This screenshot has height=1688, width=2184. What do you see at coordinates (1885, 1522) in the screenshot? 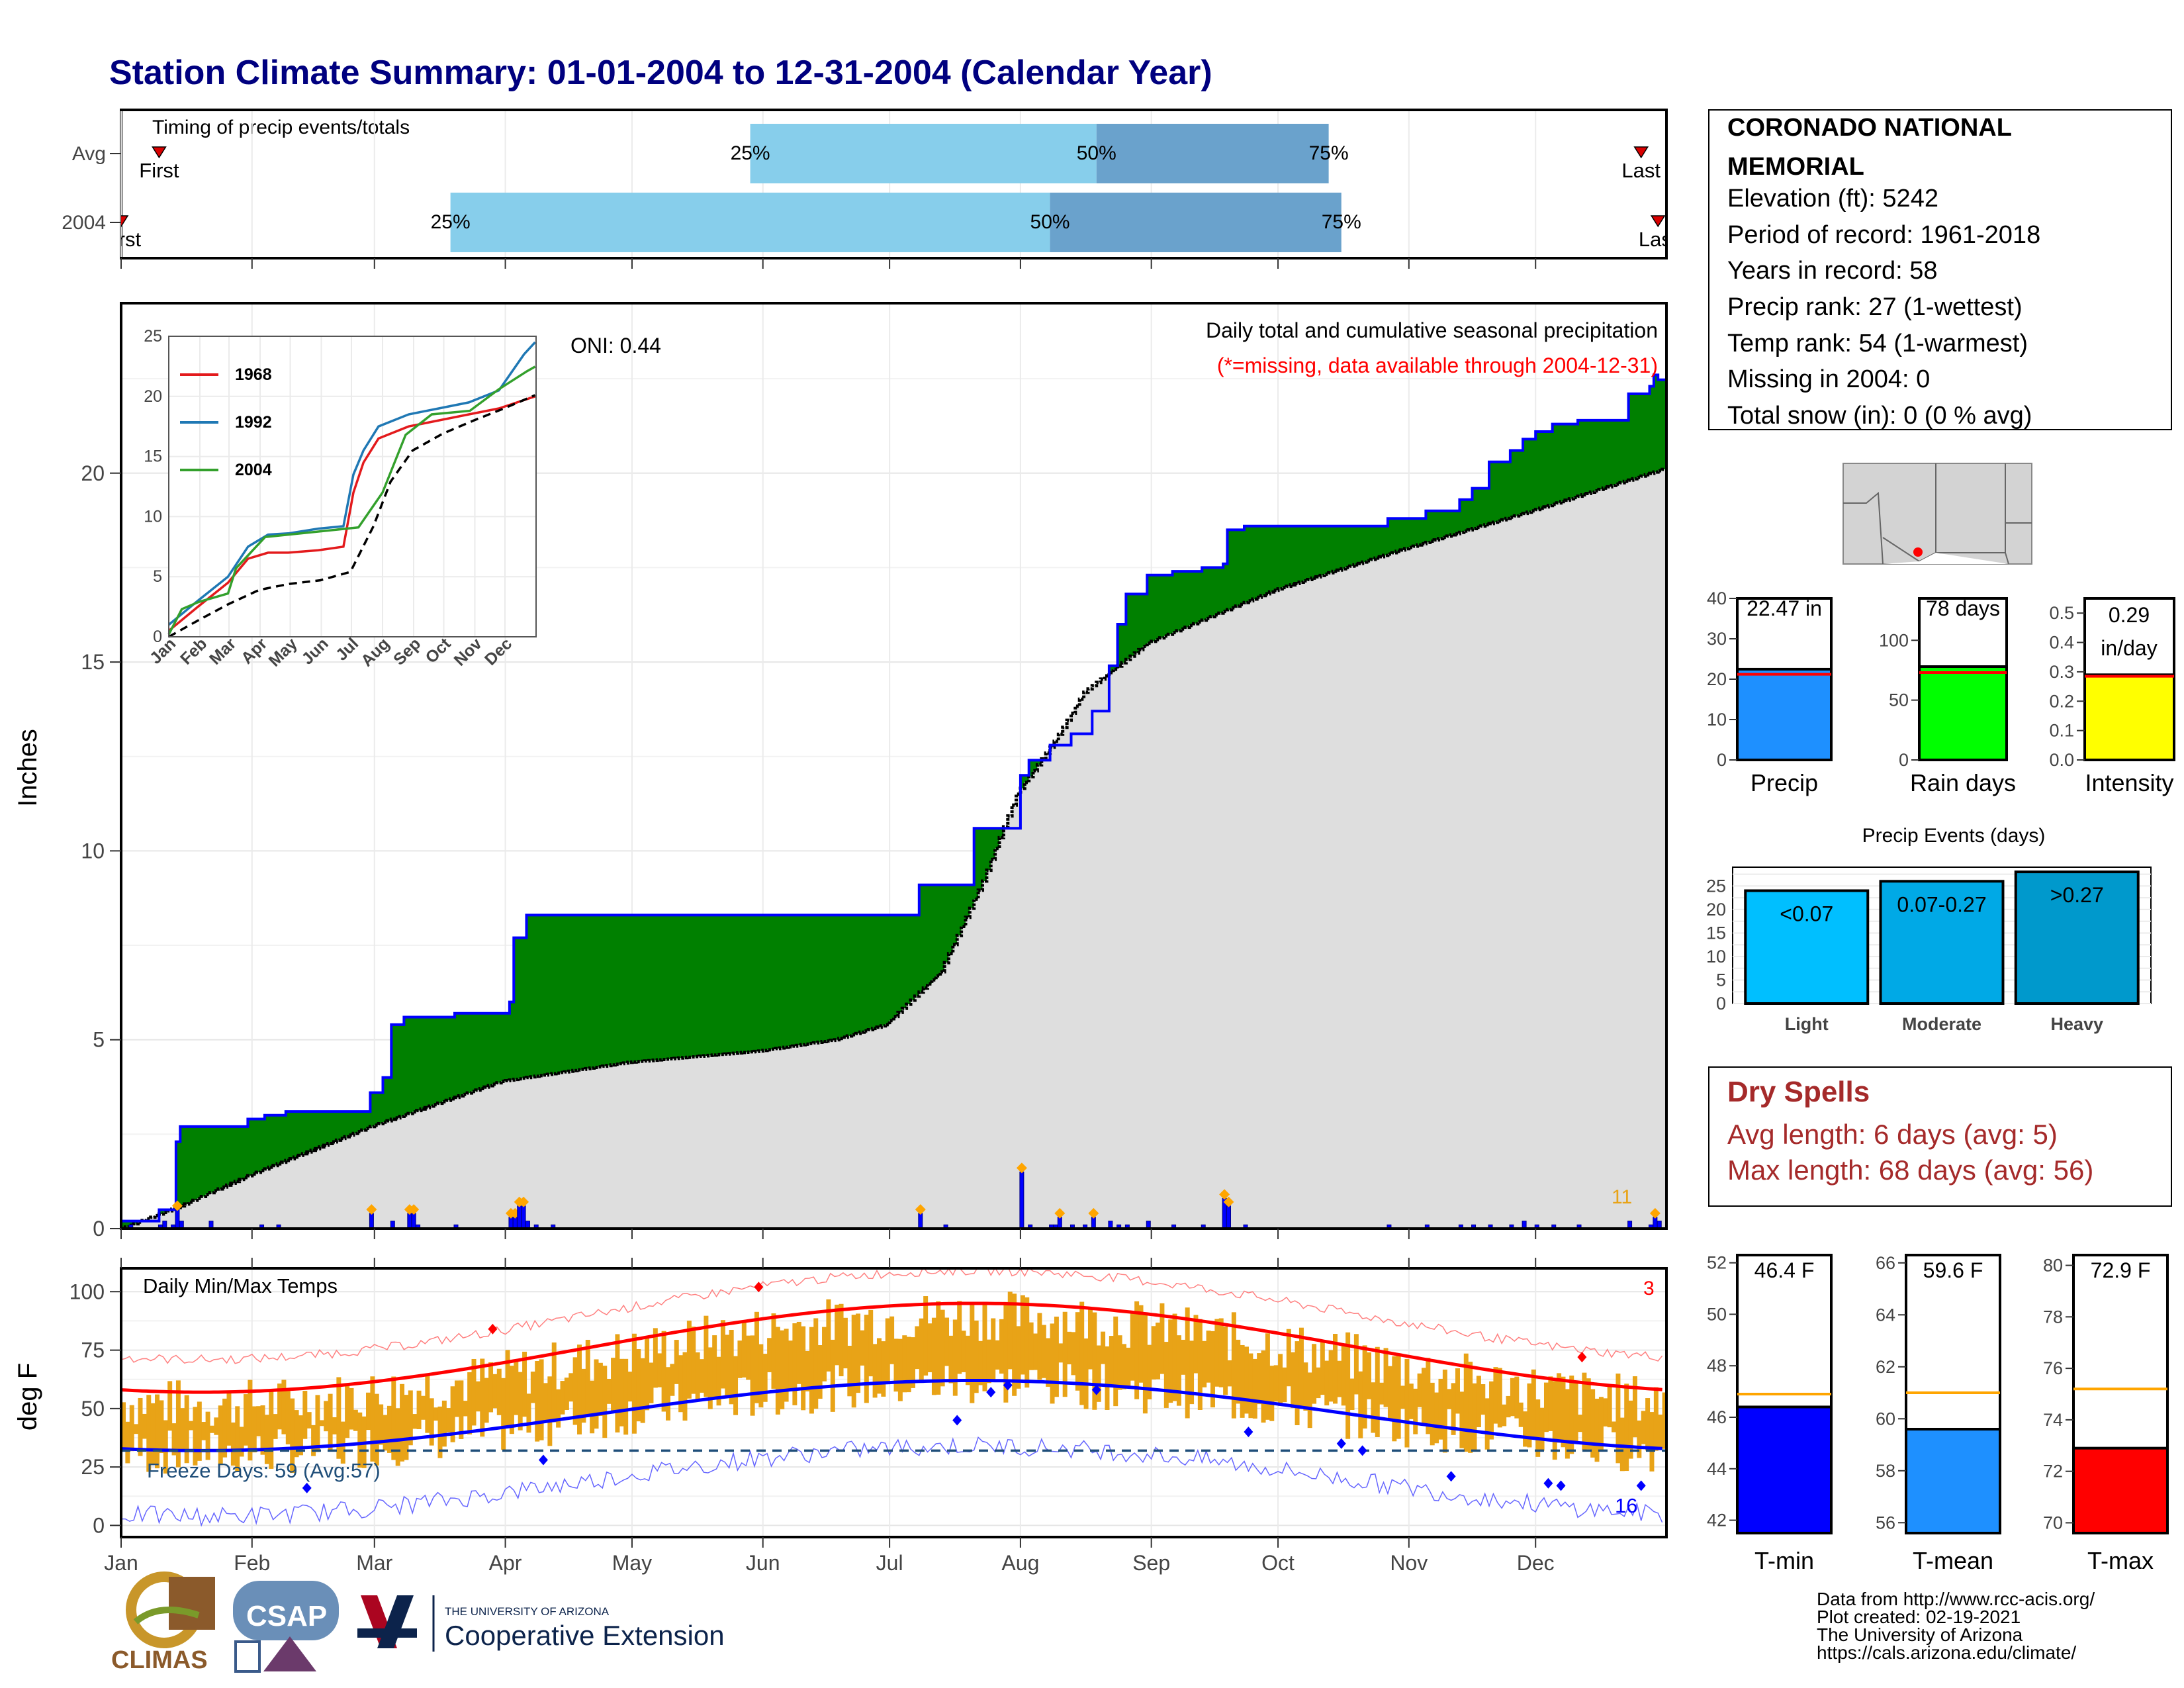
I see `summary-tick-label: 56` at bounding box center [1885, 1522].